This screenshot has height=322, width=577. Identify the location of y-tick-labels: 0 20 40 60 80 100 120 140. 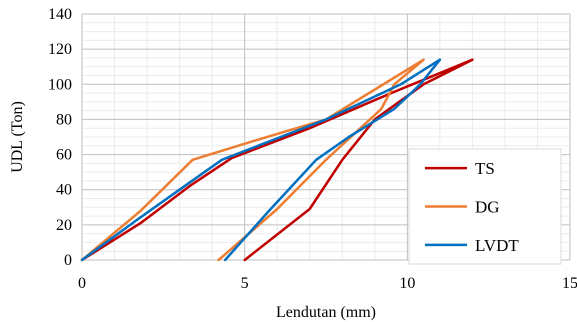
(60, 137).